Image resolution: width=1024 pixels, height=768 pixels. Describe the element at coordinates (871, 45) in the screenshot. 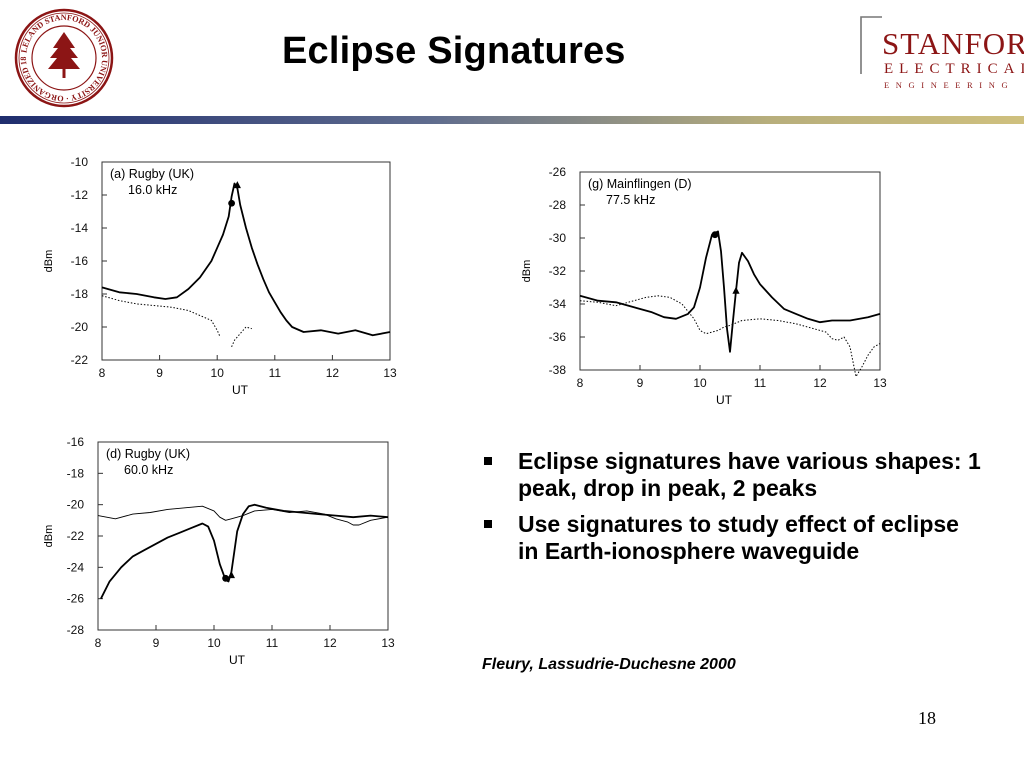

I see `logo-bracket-icon` at that location.